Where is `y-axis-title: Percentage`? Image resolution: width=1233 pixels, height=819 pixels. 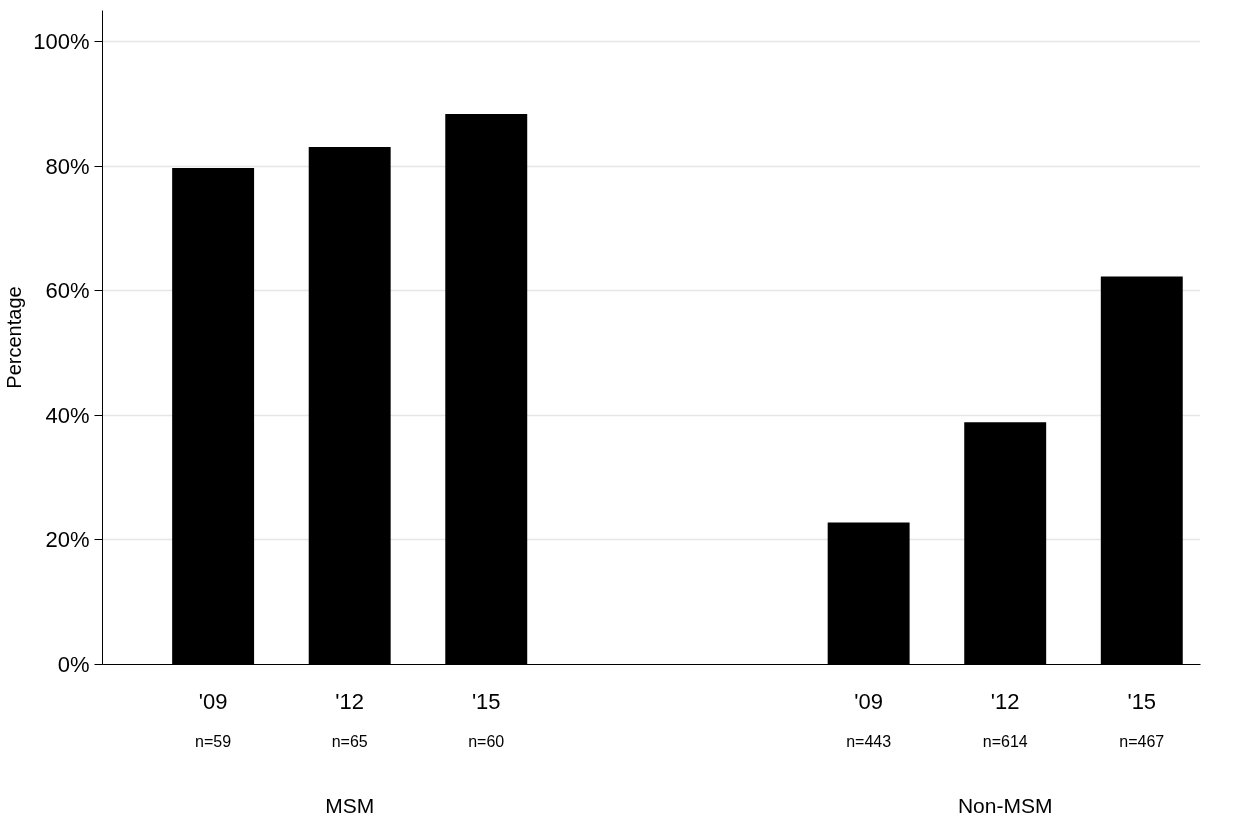
y-axis-title: Percentage is located at coordinates (14, 337).